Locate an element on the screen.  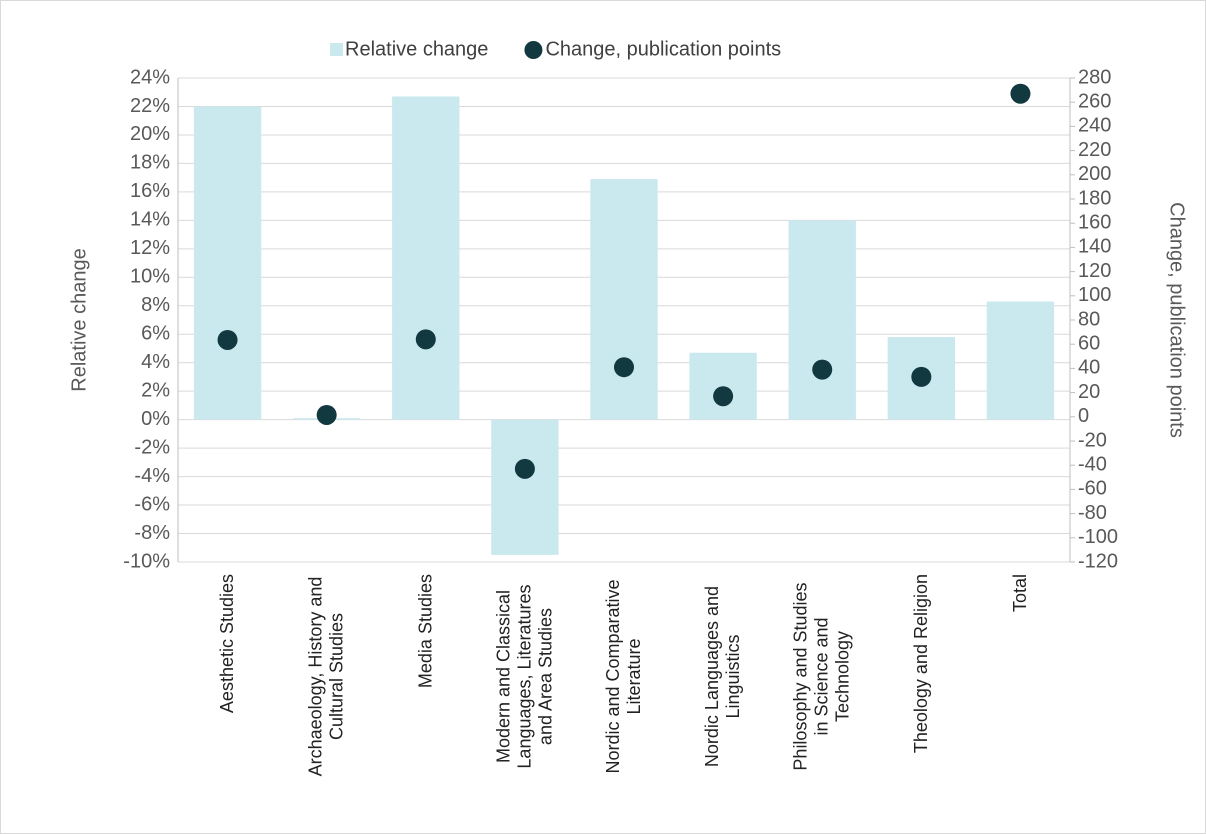
x-tick-text: Aesthetic Studies is located at coordinates (227, 644).